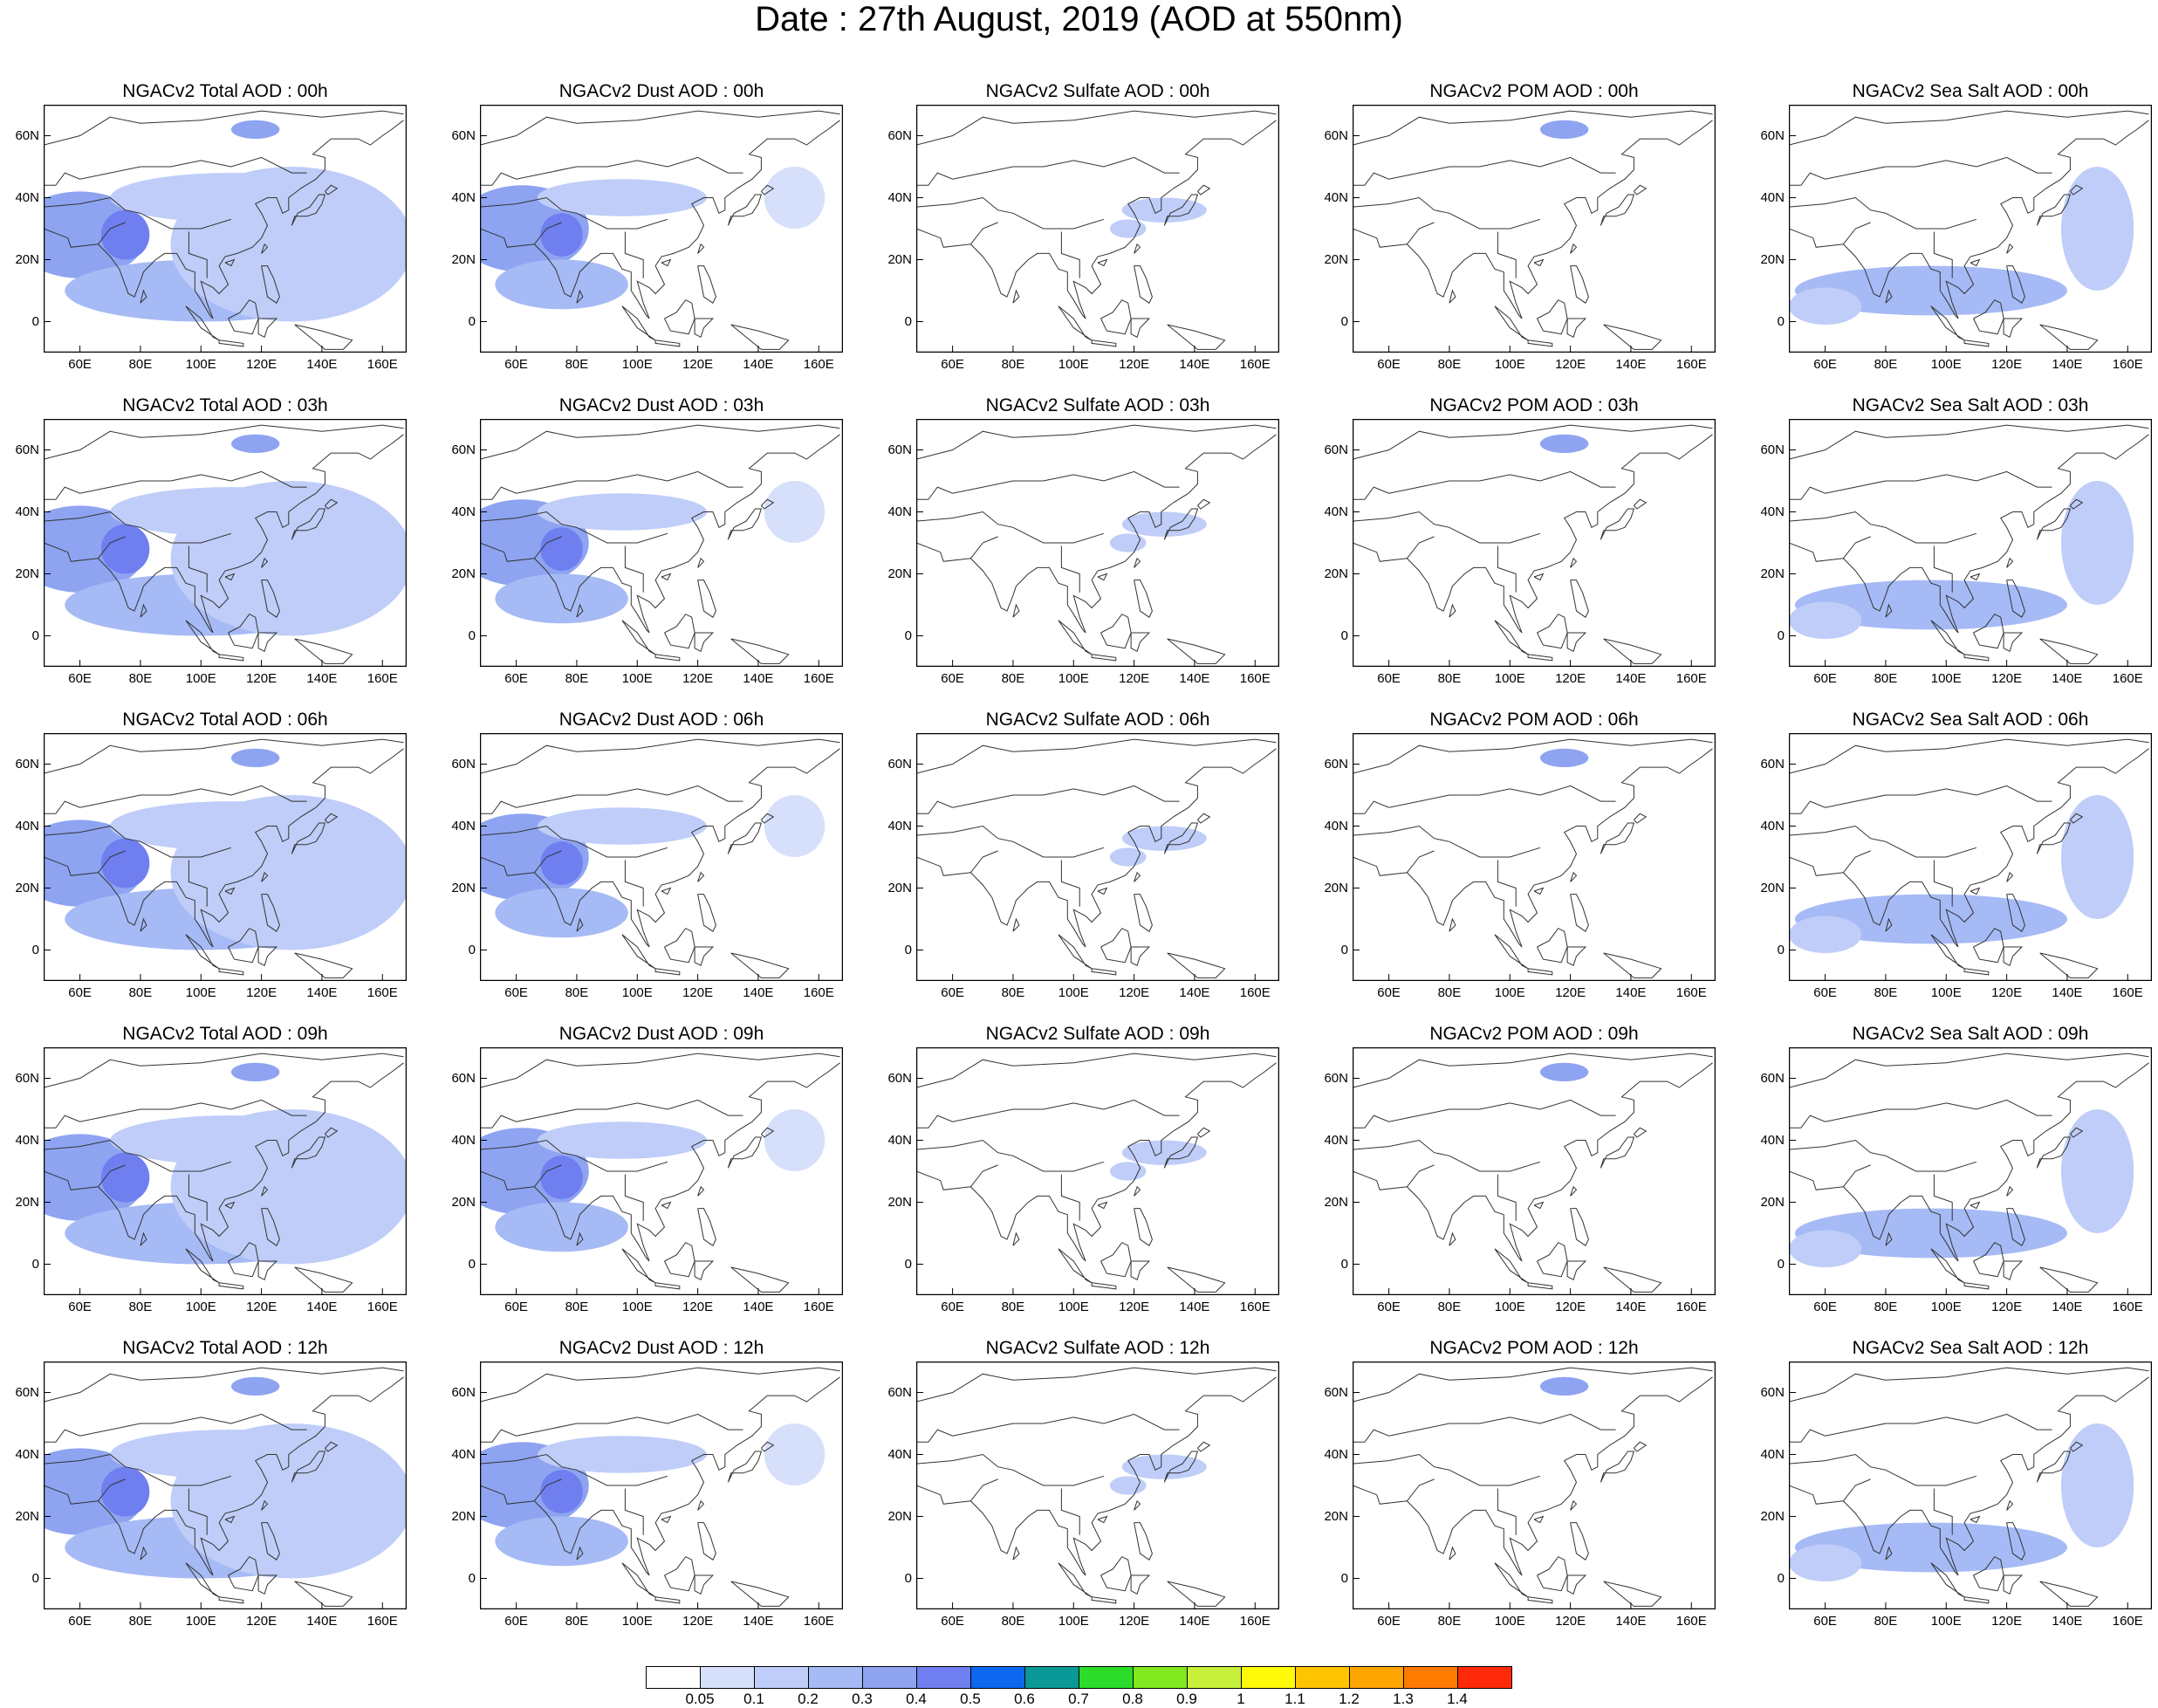 The width and height of the screenshot is (2158, 1708). Describe the element at coordinates (1079, 19) in the screenshot. I see `figure-title: Date : 27th August, 2019 (AOD at 550nm)` at that location.